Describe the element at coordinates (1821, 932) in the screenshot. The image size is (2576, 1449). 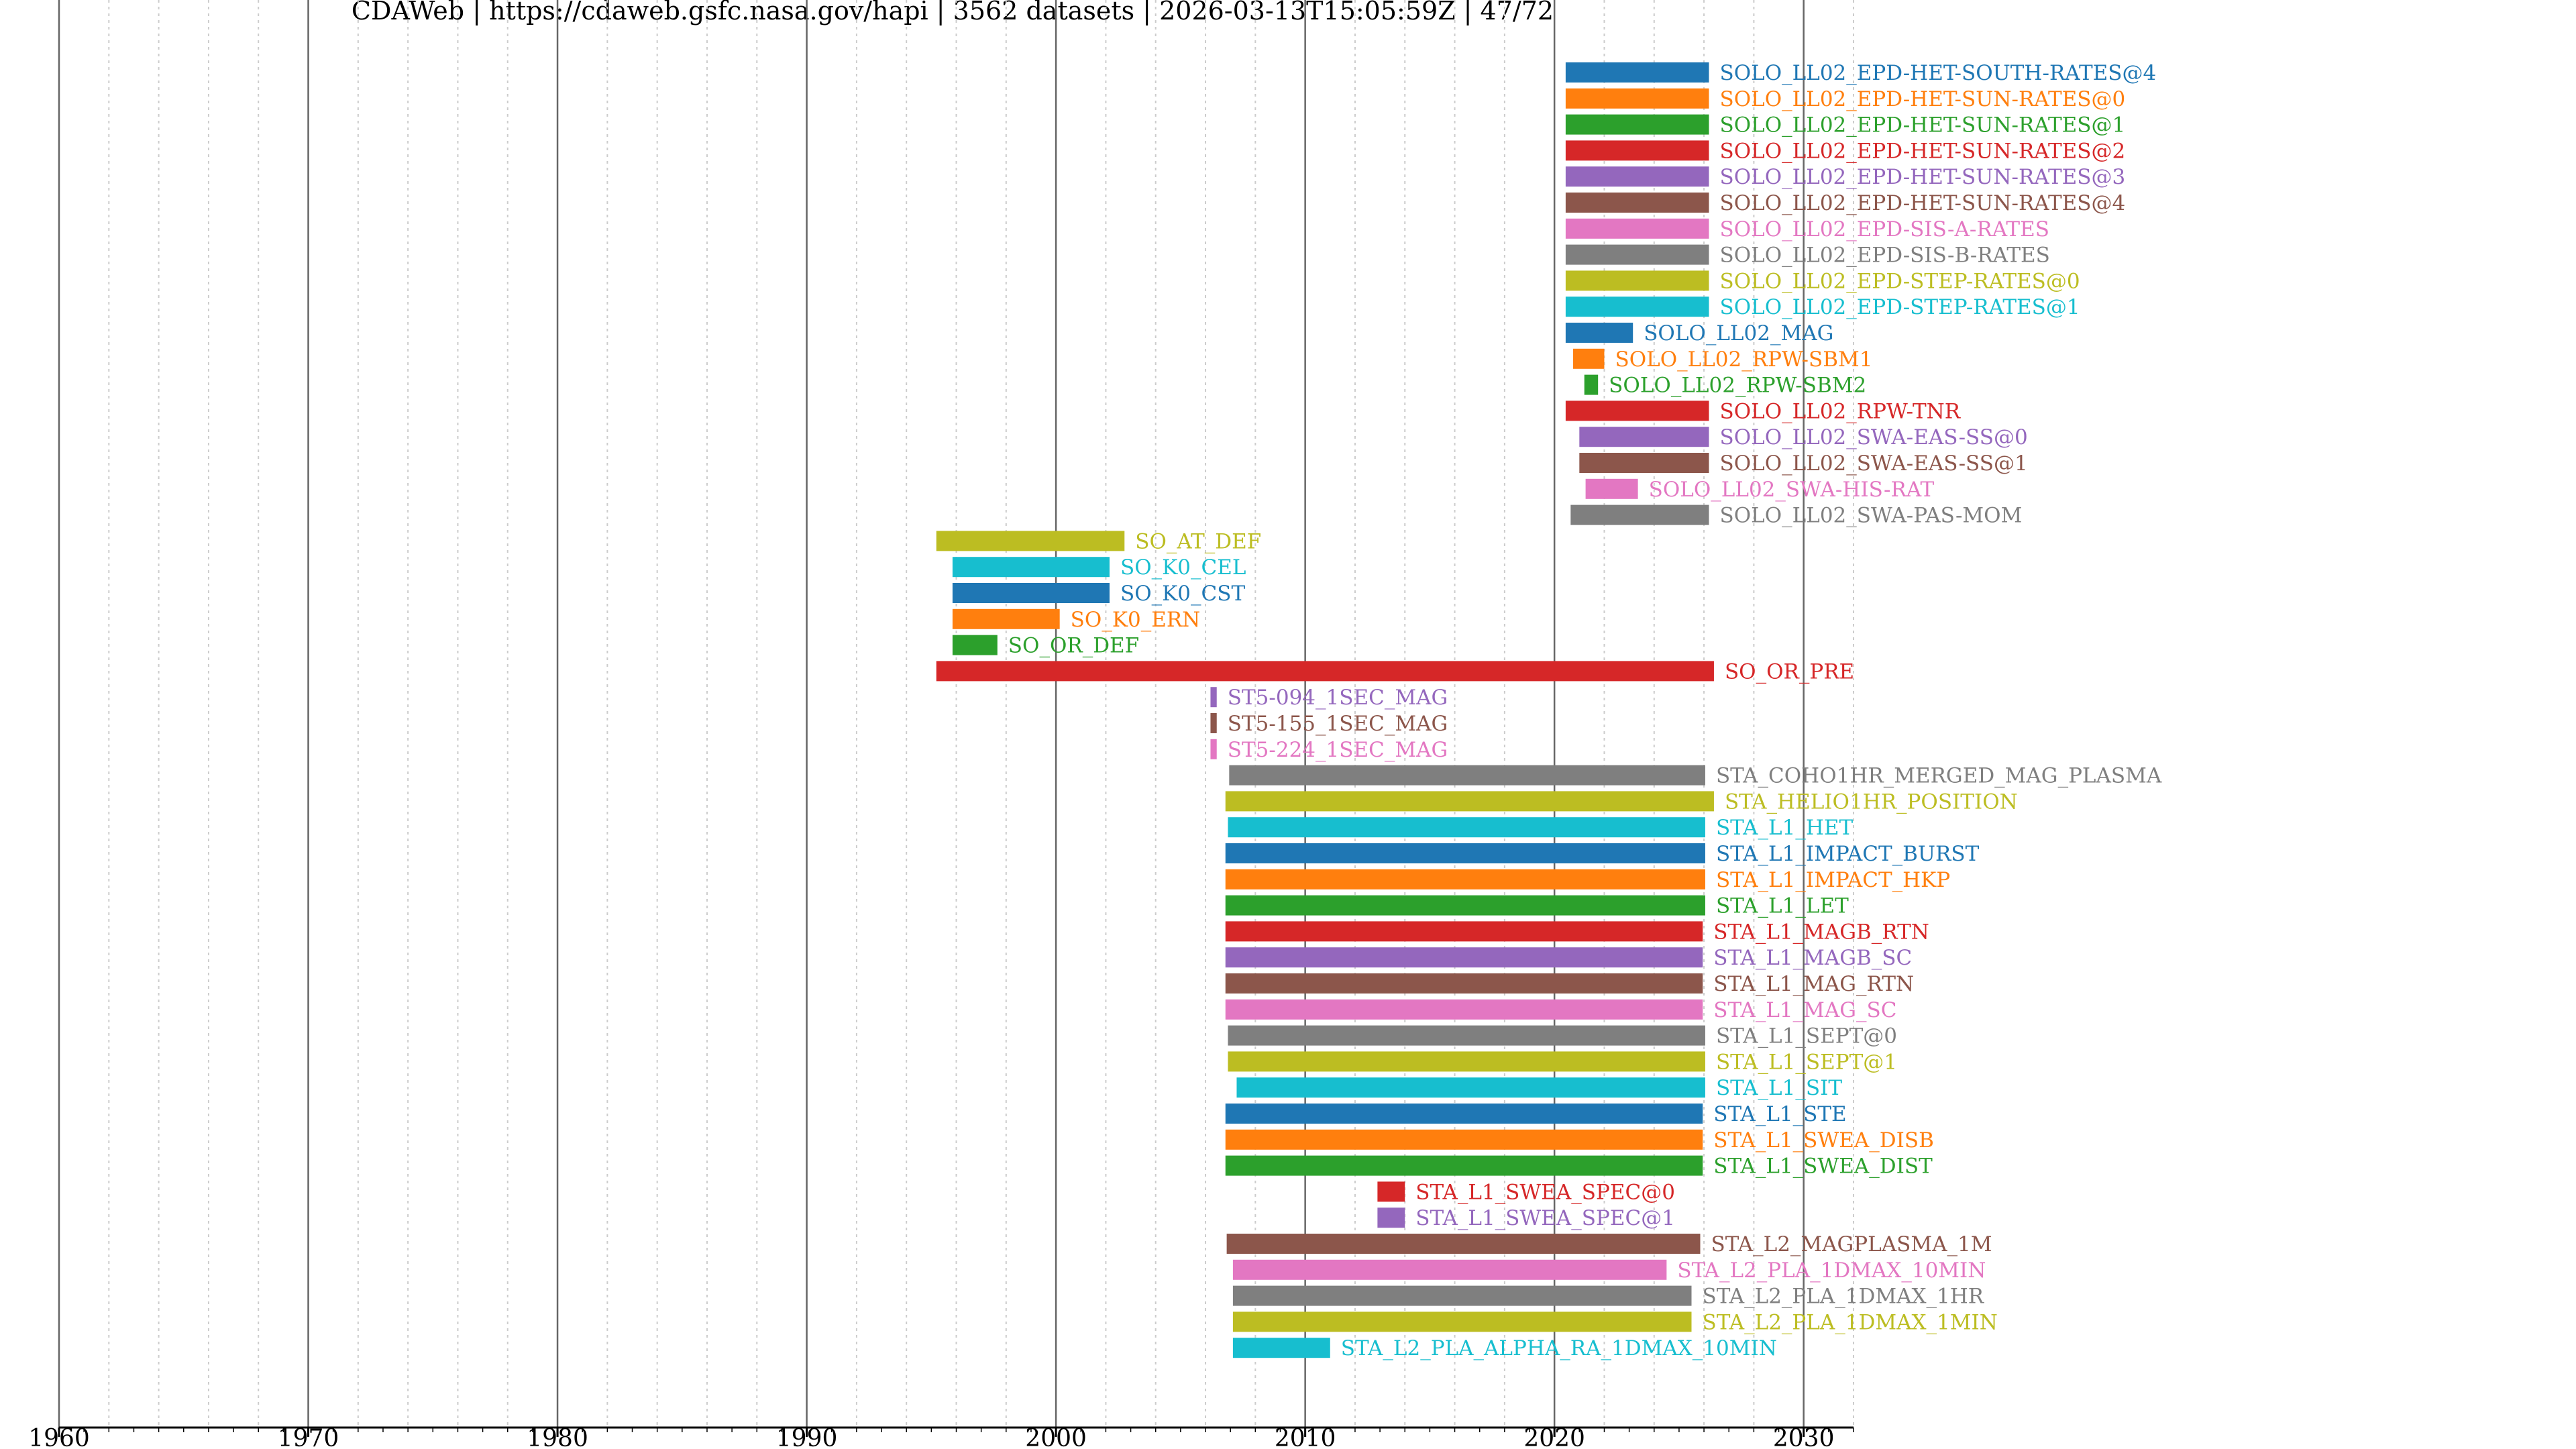
I see `bar-label: STA_L1_MAGB_RTN` at that location.